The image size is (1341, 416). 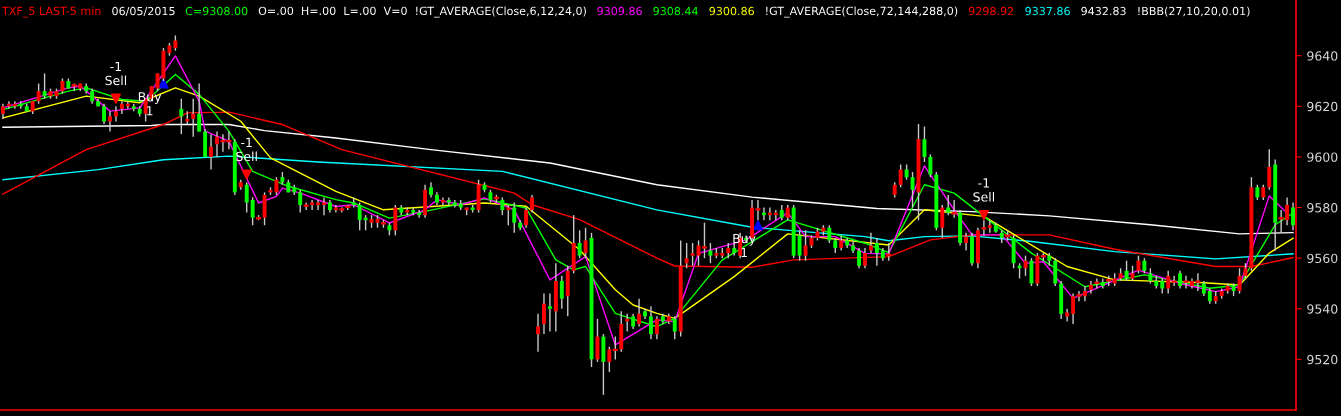 I want to click on annotation: C=9308.00, so click(x=216, y=11).